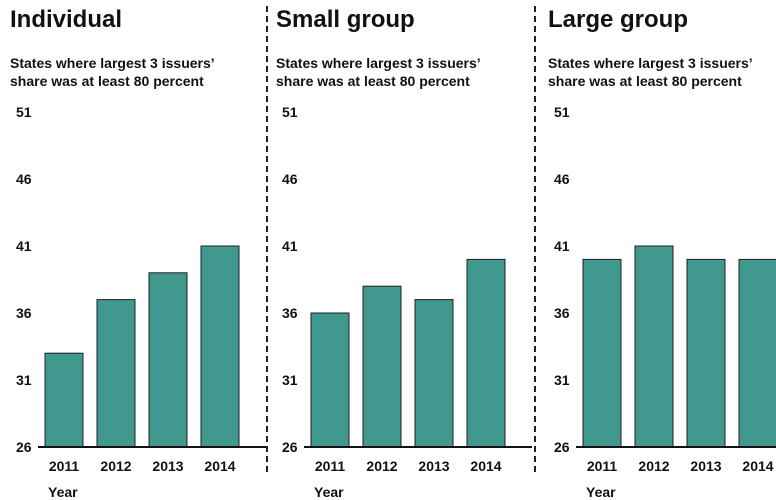 Image resolution: width=776 pixels, height=500 pixels. What do you see at coordinates (66, 19) in the screenshot?
I see `panel-title: Individual` at bounding box center [66, 19].